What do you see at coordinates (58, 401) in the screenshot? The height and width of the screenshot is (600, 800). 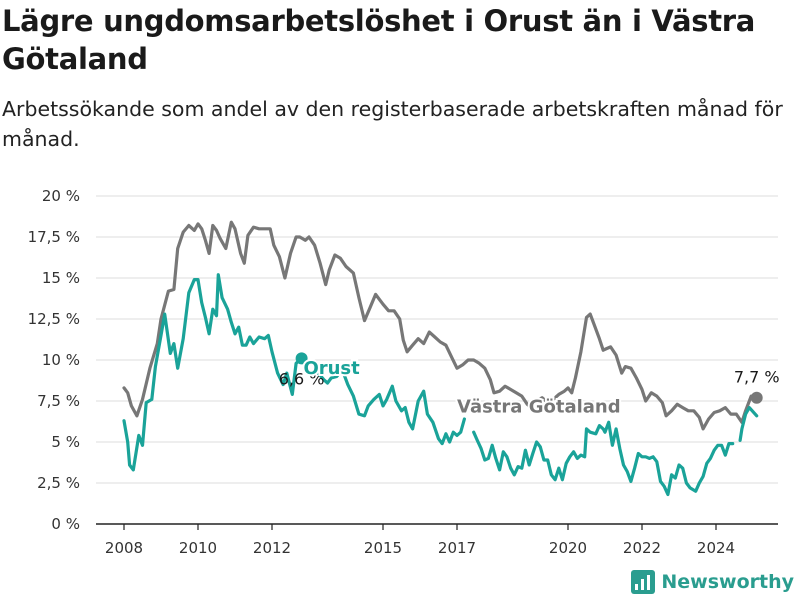 I see `y-tick-label: 7,5 %` at bounding box center [58, 401].